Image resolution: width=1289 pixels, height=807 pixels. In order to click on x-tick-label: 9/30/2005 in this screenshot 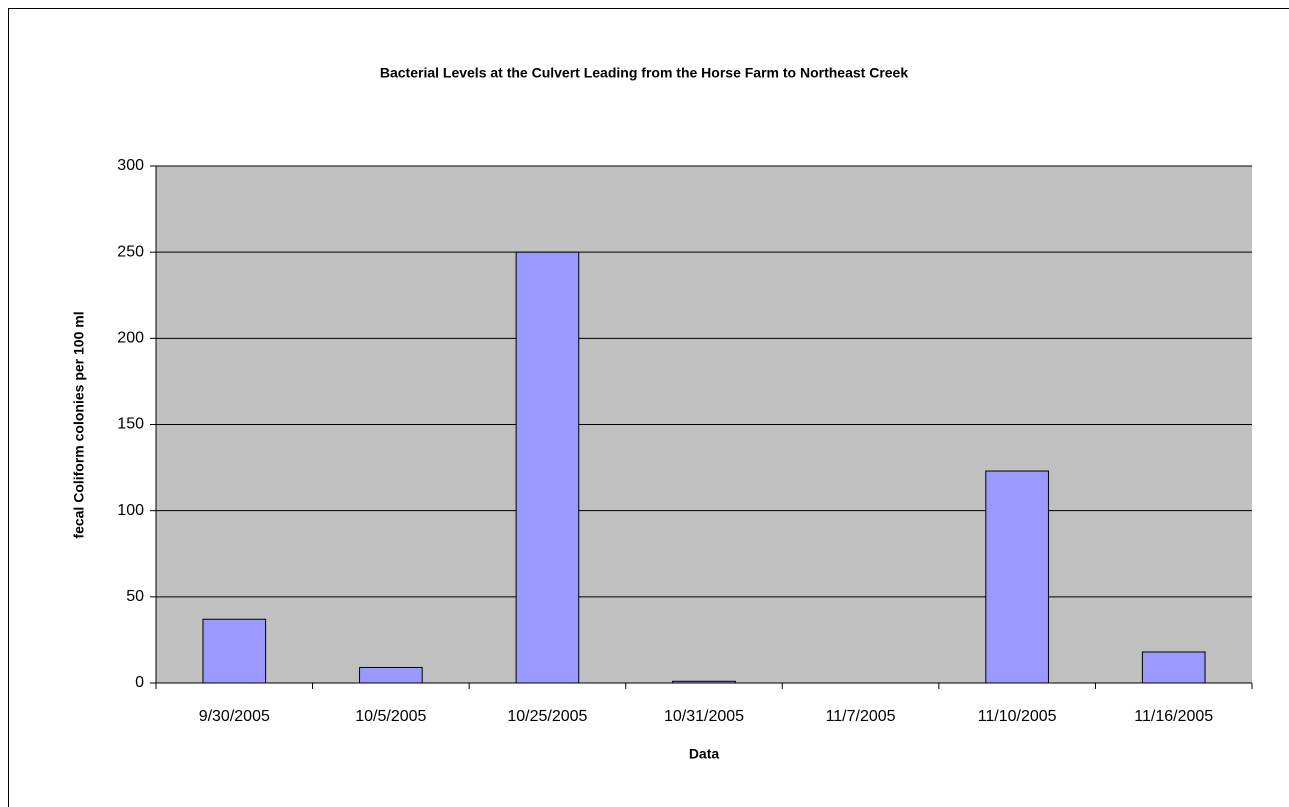, I will do `click(234, 716)`.